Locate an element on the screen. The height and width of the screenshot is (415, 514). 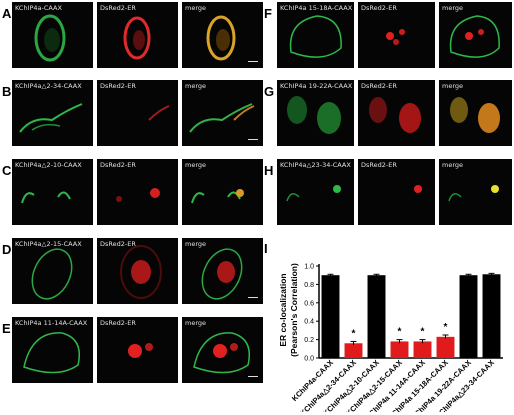
er-caption-B: DsRed2-ER is located at coordinates (118, 86).